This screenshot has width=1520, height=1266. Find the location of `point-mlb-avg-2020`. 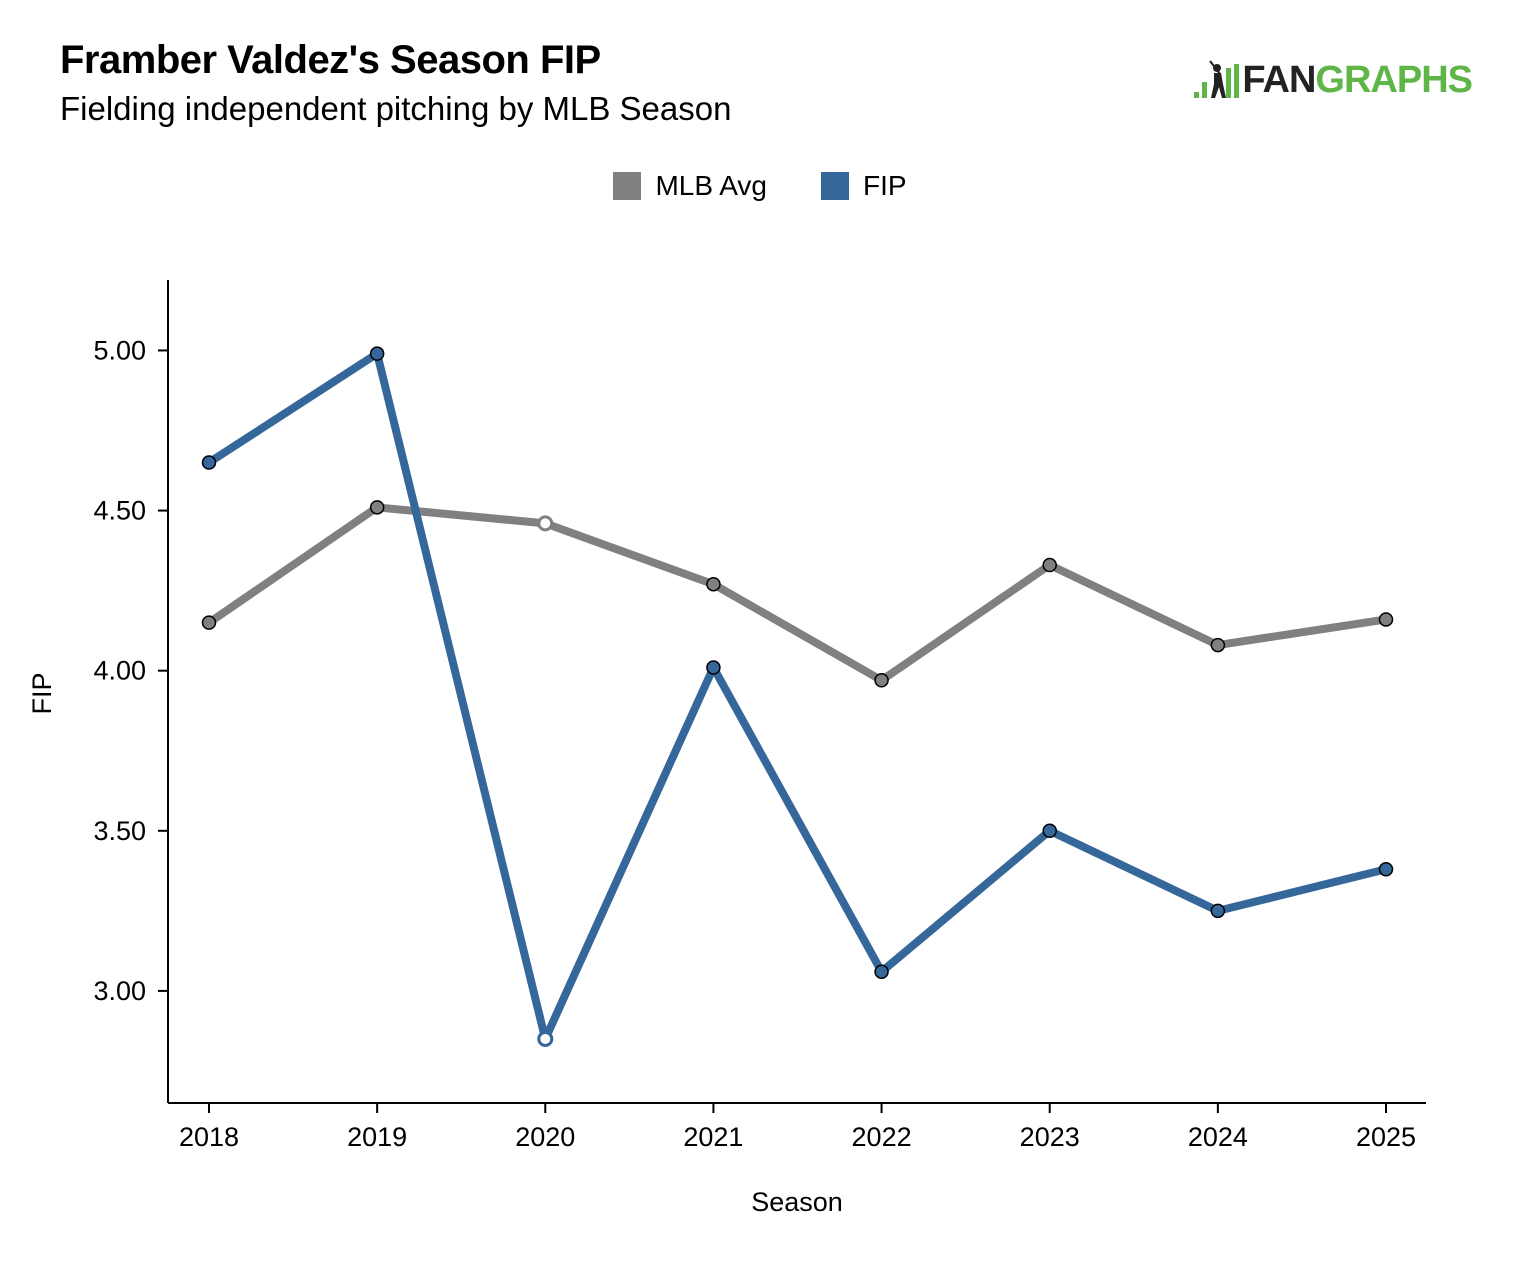

point-mlb-avg-2020 is located at coordinates (545, 523).